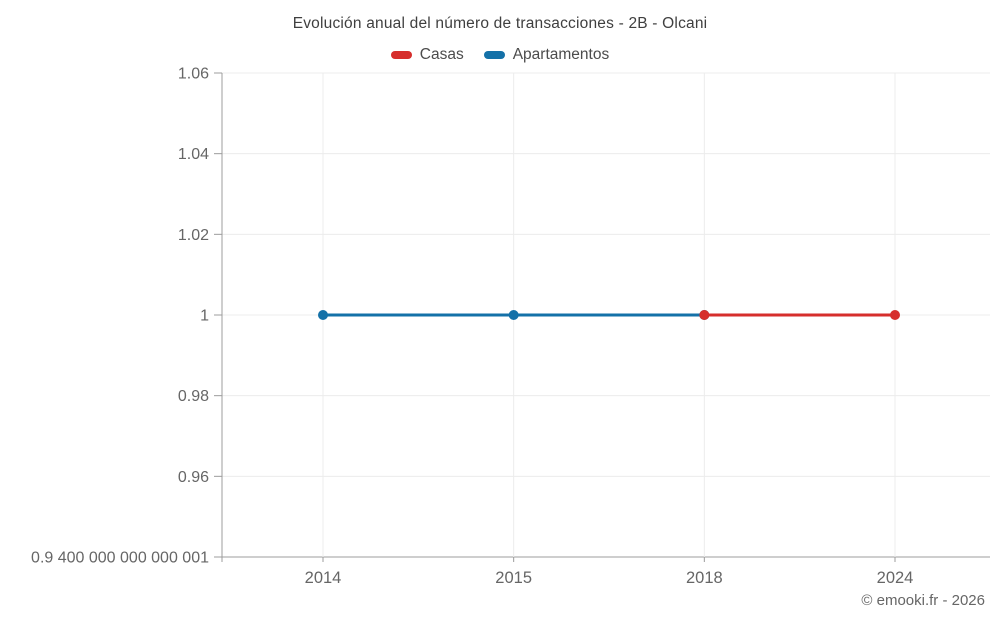 The image size is (1000, 625). What do you see at coordinates (895, 578) in the screenshot?
I see `x-tick-label: 2024` at bounding box center [895, 578].